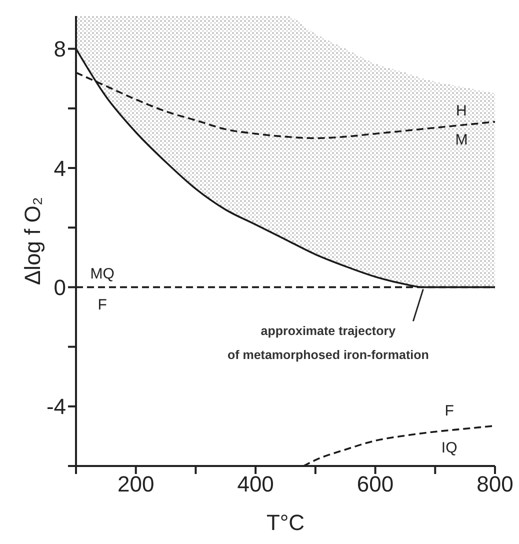 The height and width of the screenshot is (544, 519). I want to click on annotation: IQ, so click(449, 448).